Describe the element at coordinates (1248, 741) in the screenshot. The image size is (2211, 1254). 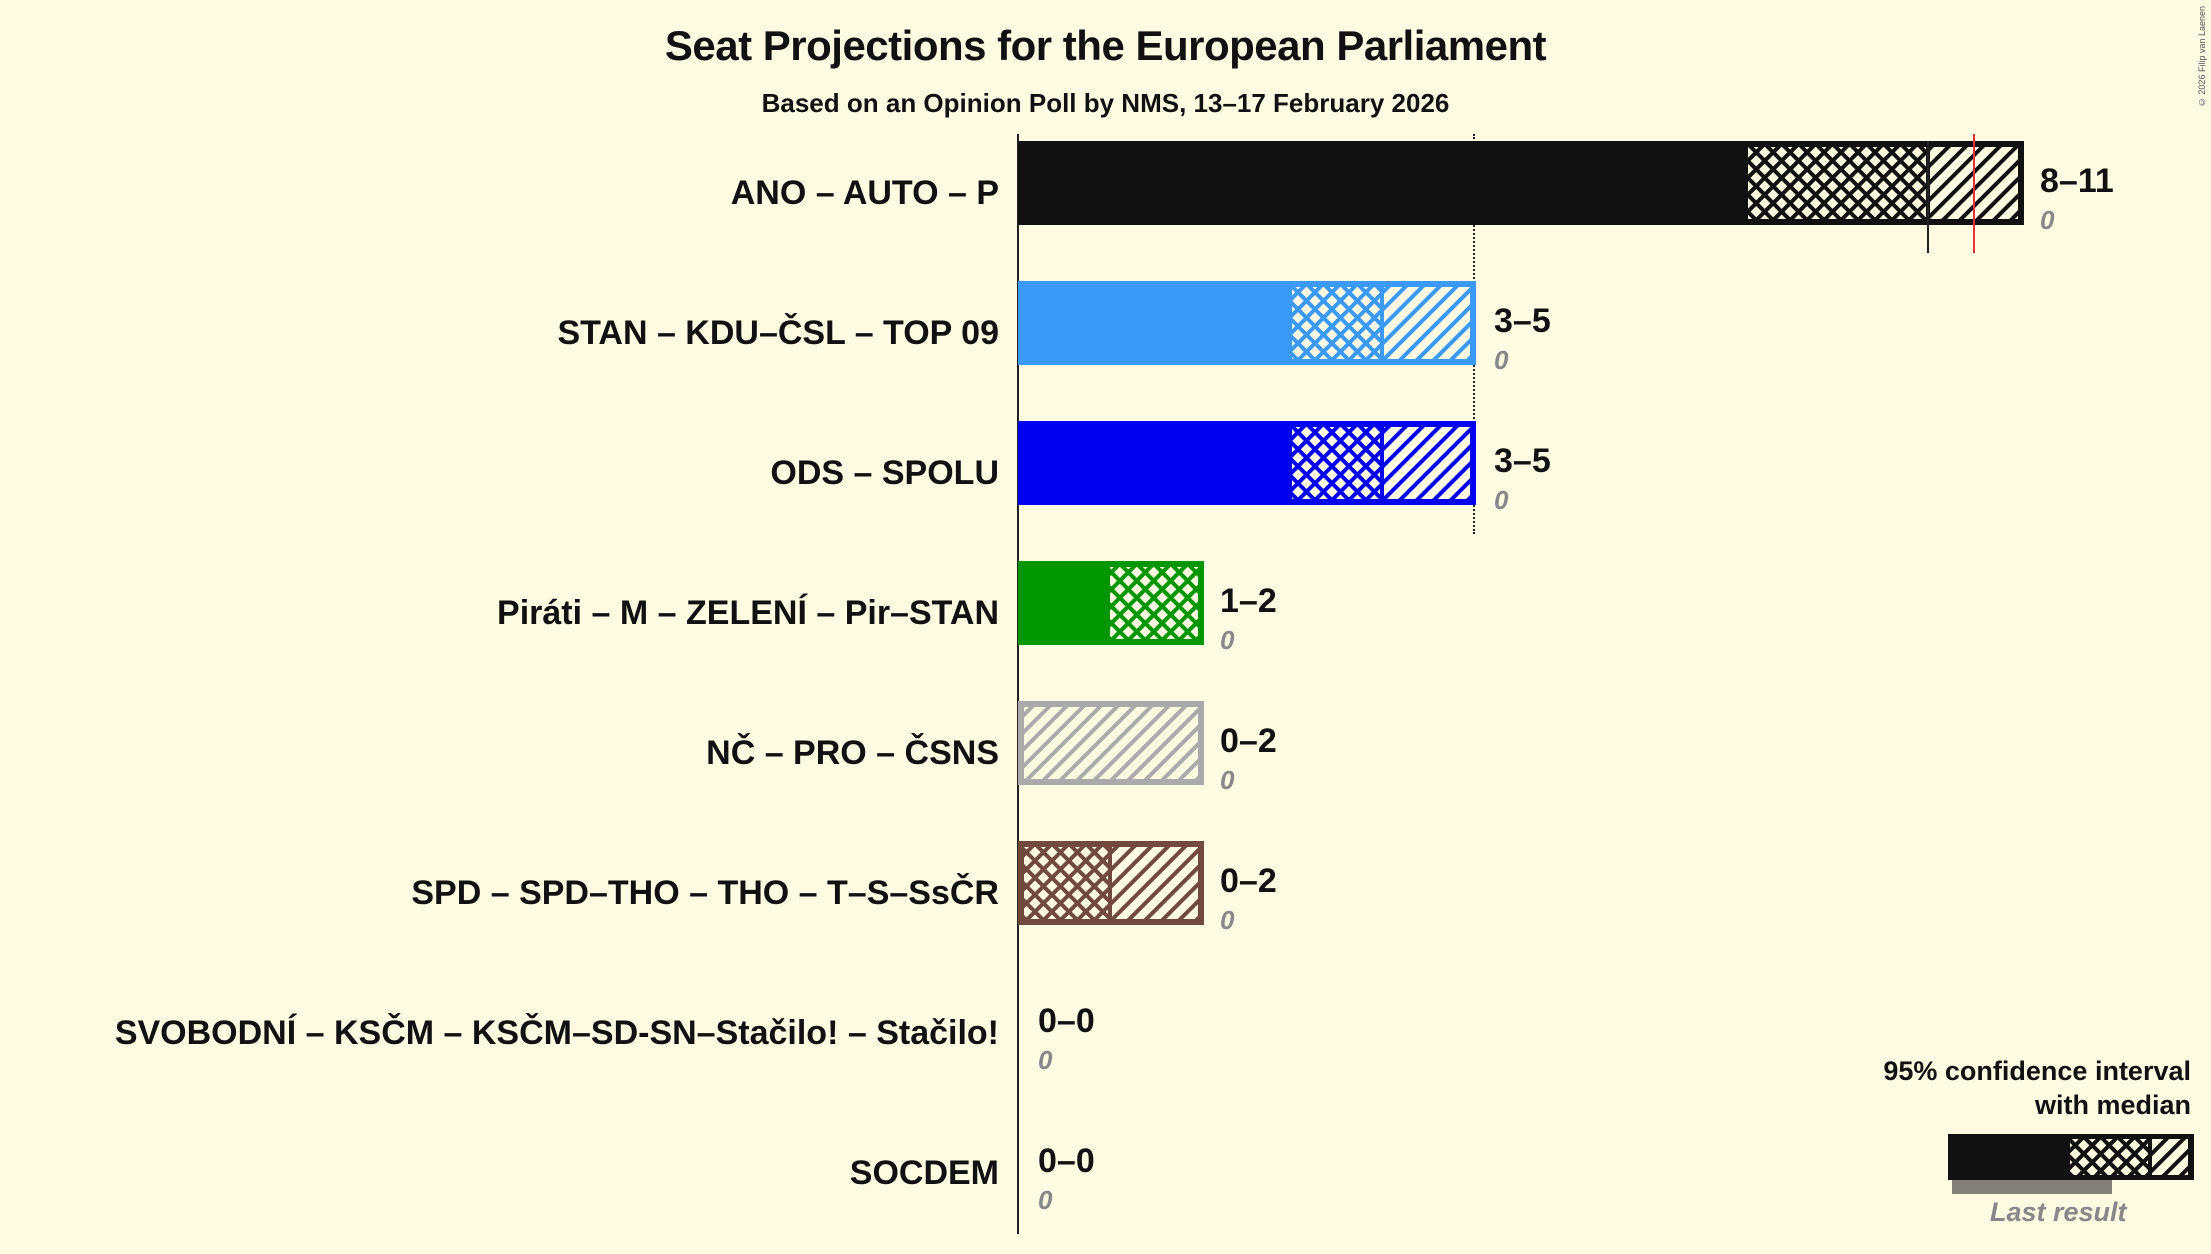
I see `range-nc: 0–2` at that location.